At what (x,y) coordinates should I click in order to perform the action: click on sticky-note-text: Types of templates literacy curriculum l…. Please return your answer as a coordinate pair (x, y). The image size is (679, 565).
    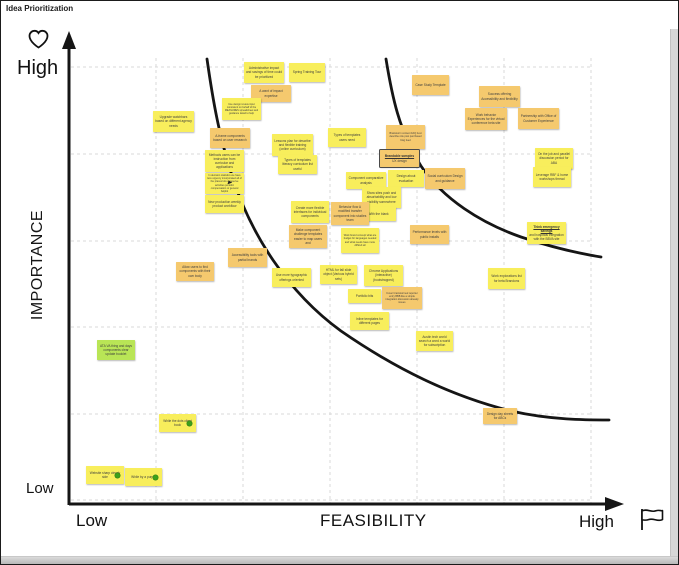
    Looking at the image, I should click on (297, 164).